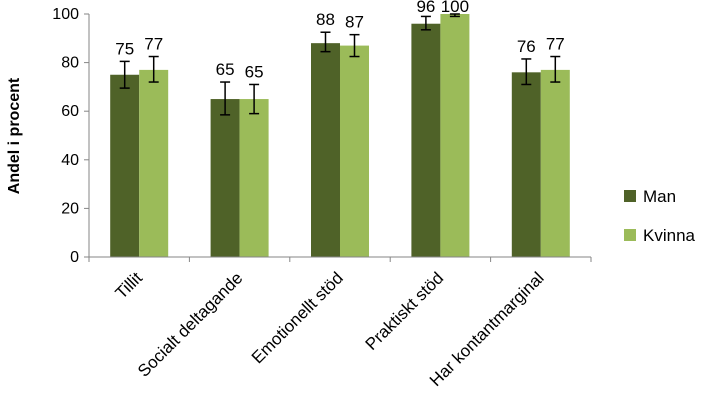  What do you see at coordinates (425, 8) in the screenshot?
I see `data-label: 96` at bounding box center [425, 8].